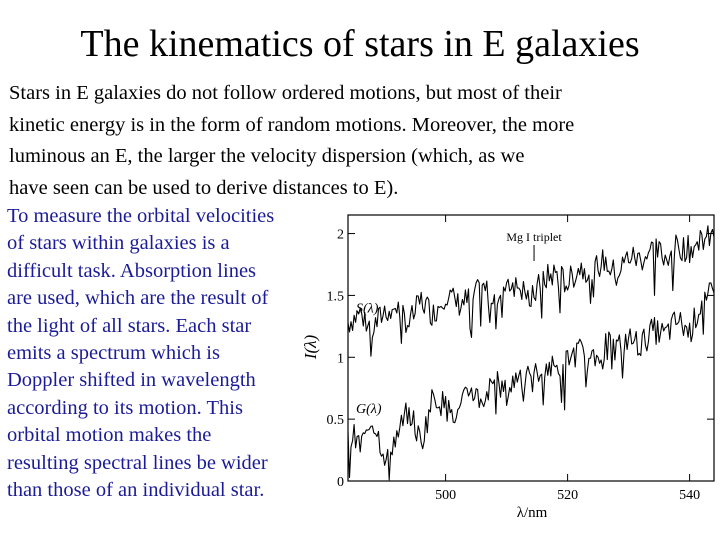 The width and height of the screenshot is (720, 540). Describe the element at coordinates (531, 291) in the screenshot. I see `spectrum-line-s` at that location.